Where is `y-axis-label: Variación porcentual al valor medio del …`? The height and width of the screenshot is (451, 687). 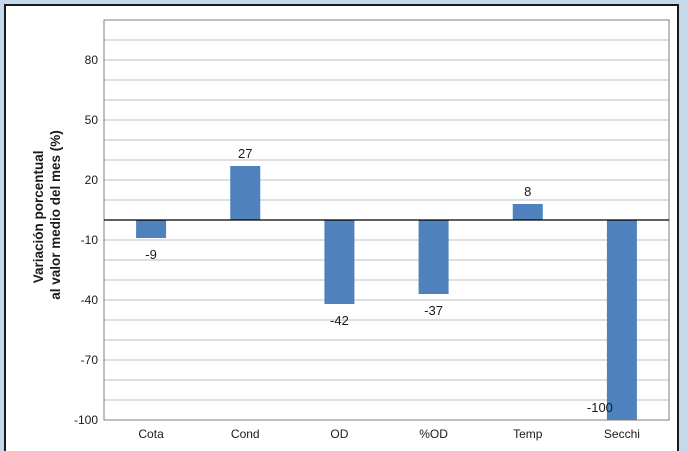 y-axis-label: Variación porcentual al valor medio del … is located at coordinates (47, 215).